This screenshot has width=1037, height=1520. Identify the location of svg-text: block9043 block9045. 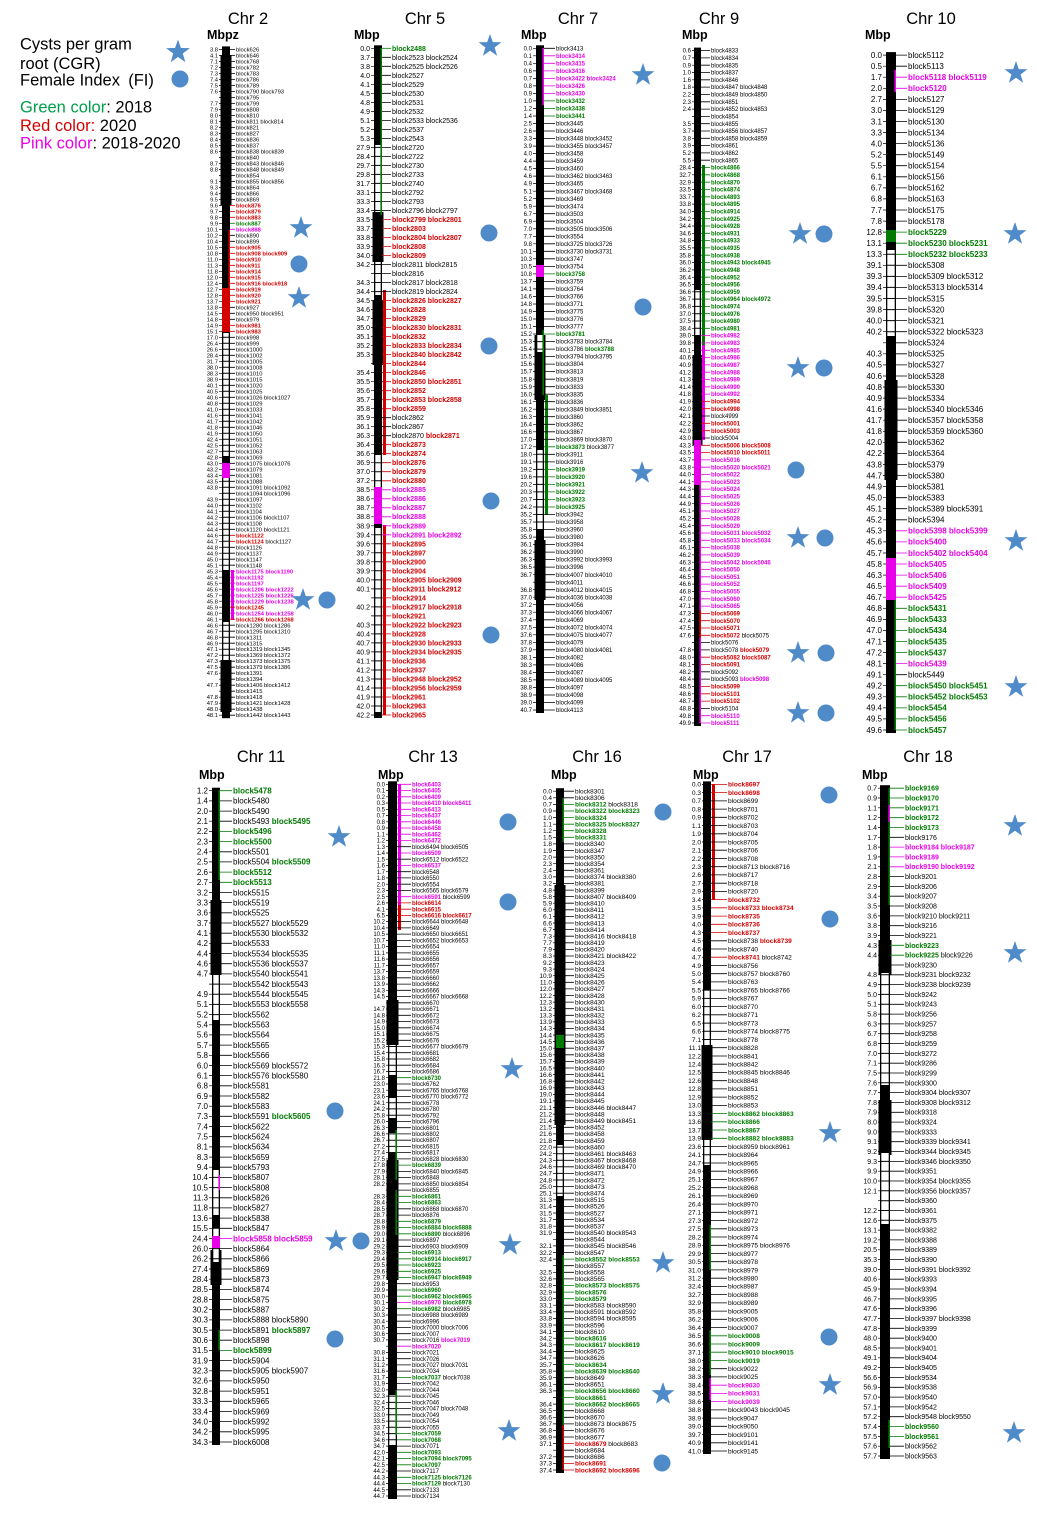
(759, 1410).